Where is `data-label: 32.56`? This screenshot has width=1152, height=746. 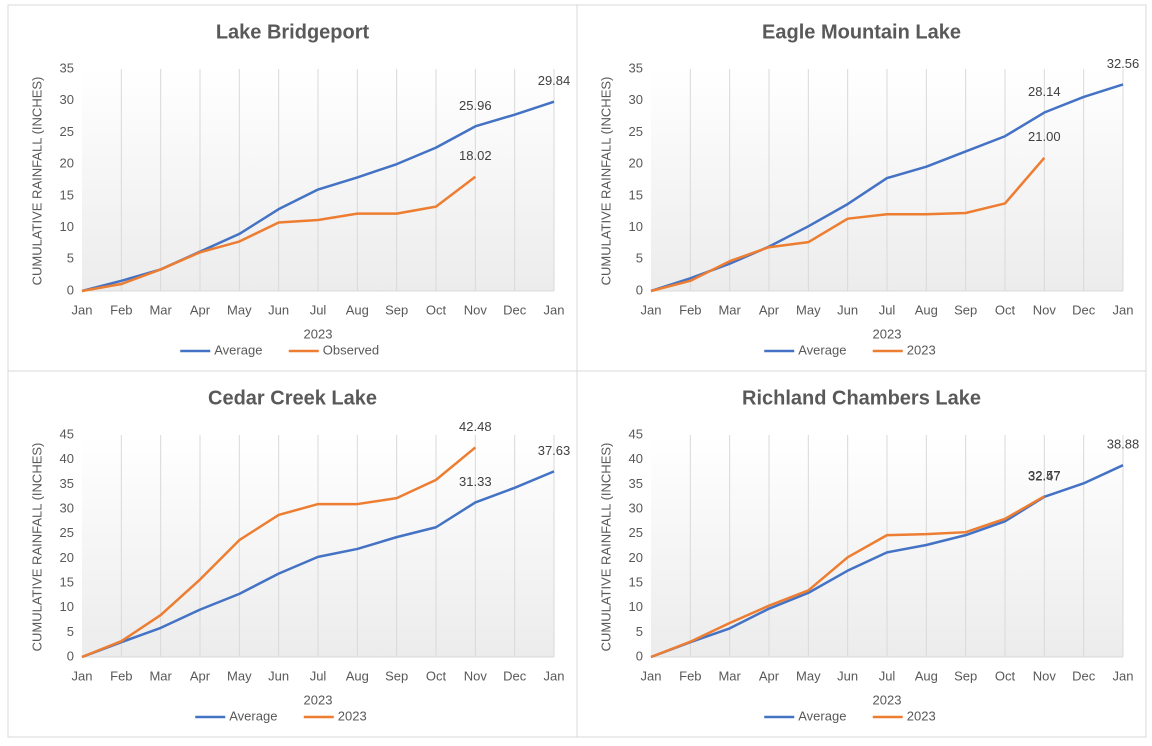 data-label: 32.56 is located at coordinates (1123, 63).